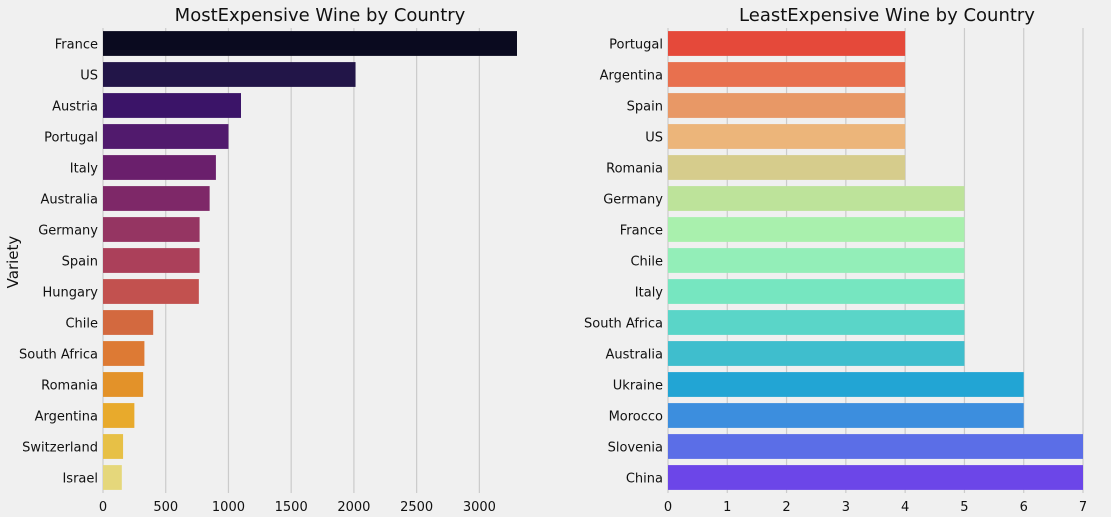 The image size is (1111, 517). Describe the element at coordinates (353, 507) in the screenshot. I see `x-tick-label: 2000` at that location.